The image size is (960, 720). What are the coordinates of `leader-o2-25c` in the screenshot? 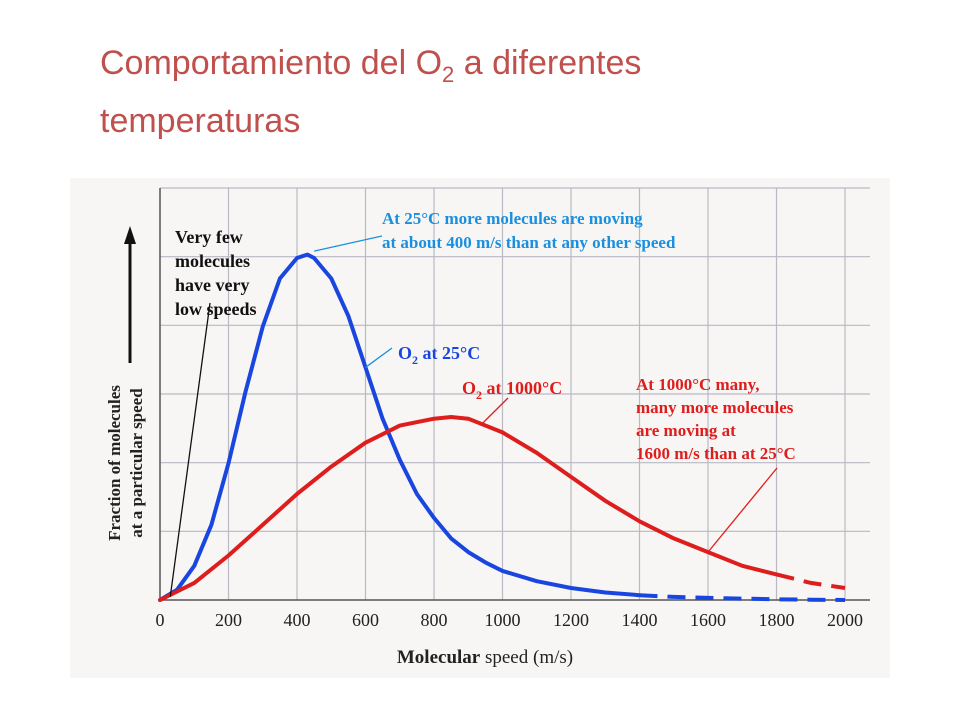 It's located at (379, 357).